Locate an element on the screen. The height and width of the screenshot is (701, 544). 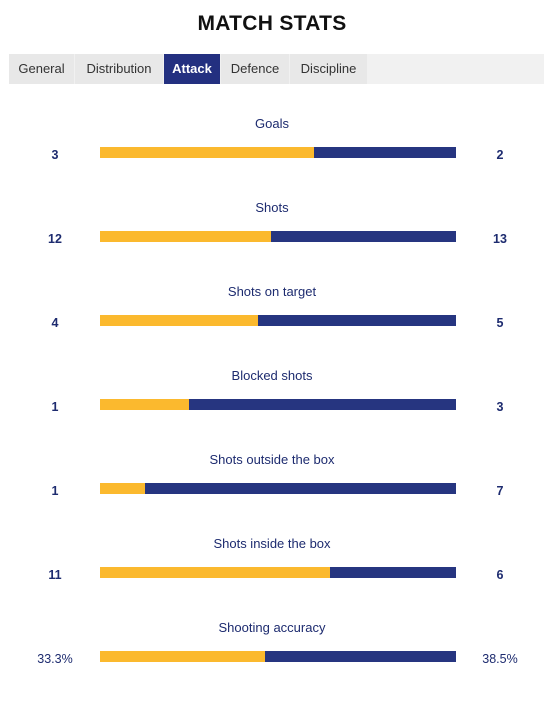
stat-label: Blocked shots is located at coordinates (272, 375).